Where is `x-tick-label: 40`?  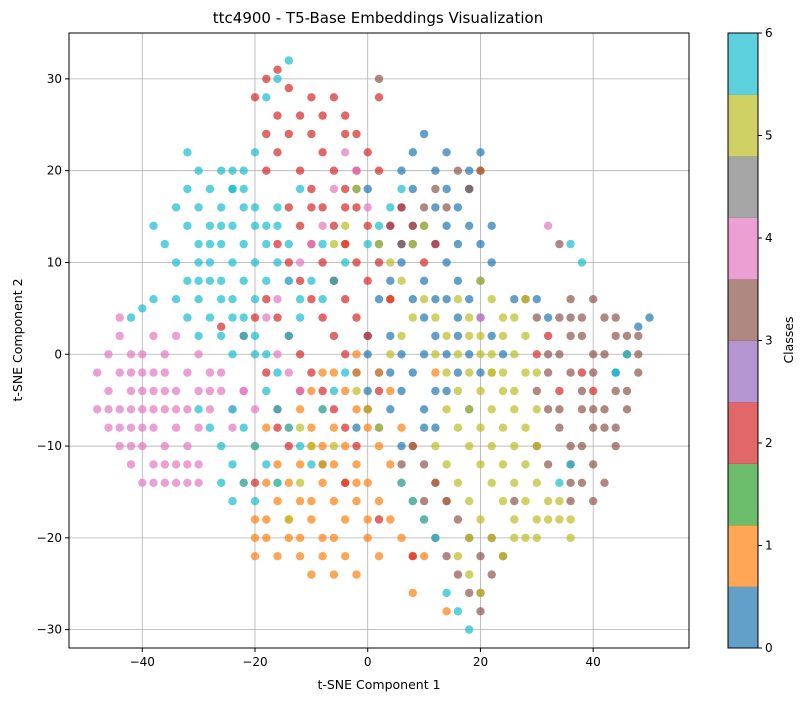
x-tick-label: 40 is located at coordinates (593, 662).